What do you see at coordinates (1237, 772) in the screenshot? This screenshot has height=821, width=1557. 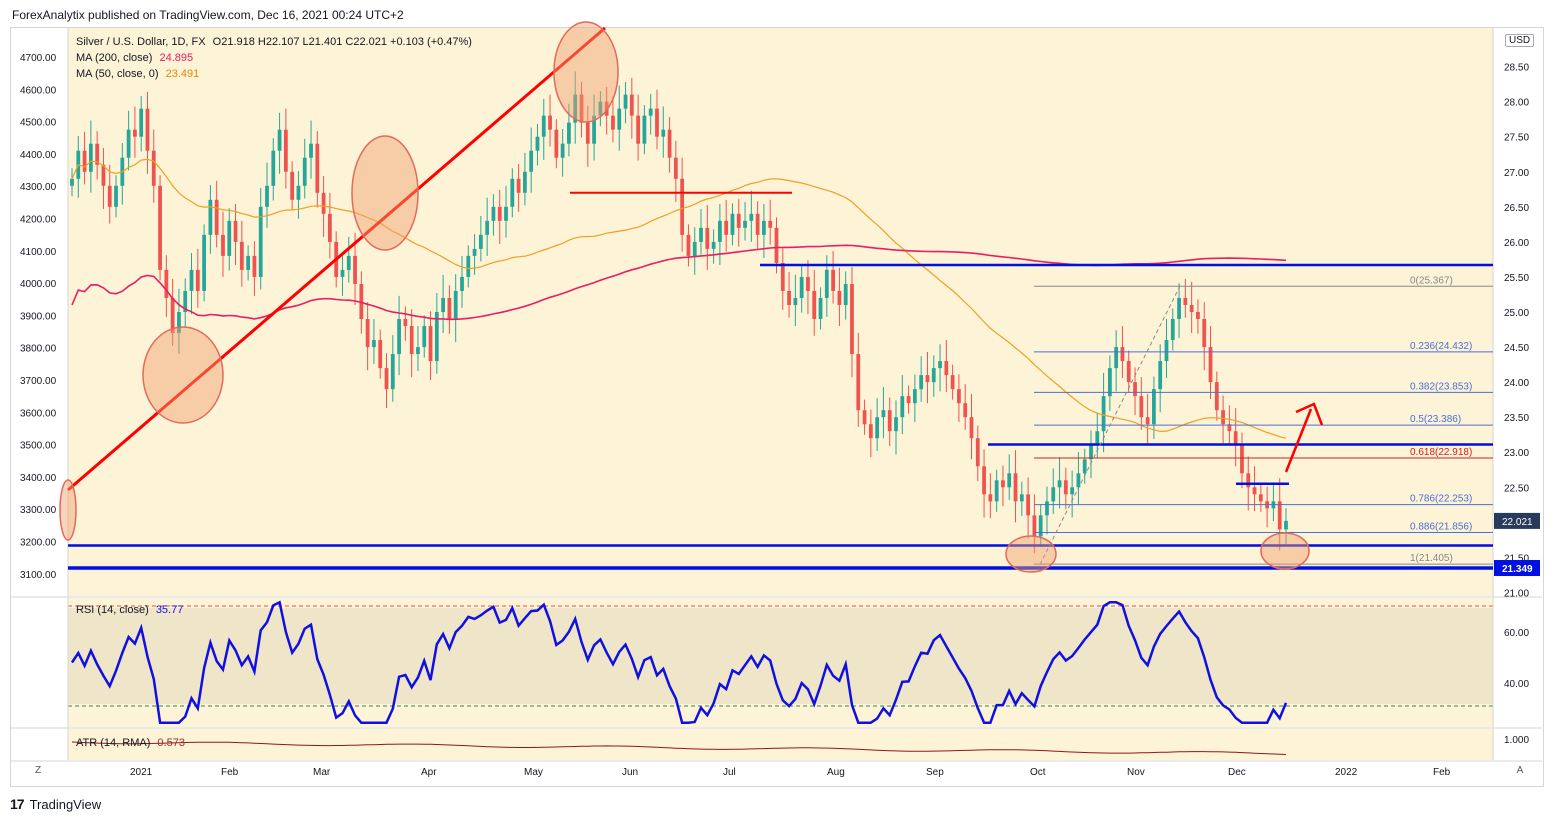 I see `x-axis-tick: Dec` at bounding box center [1237, 772].